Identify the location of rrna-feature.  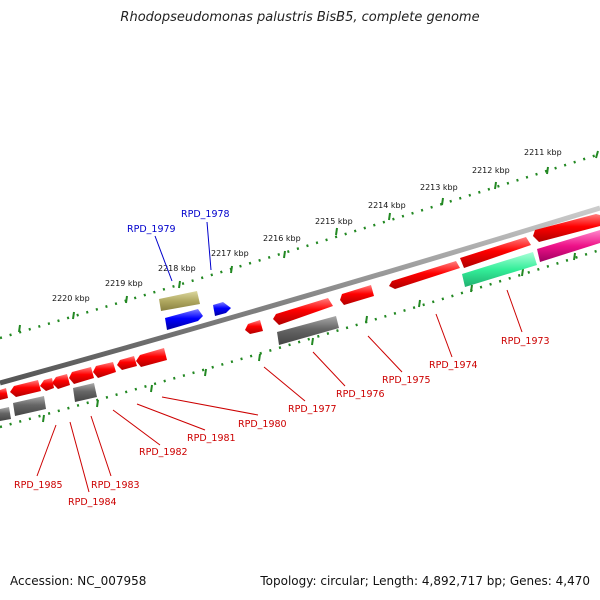
(499, 269).